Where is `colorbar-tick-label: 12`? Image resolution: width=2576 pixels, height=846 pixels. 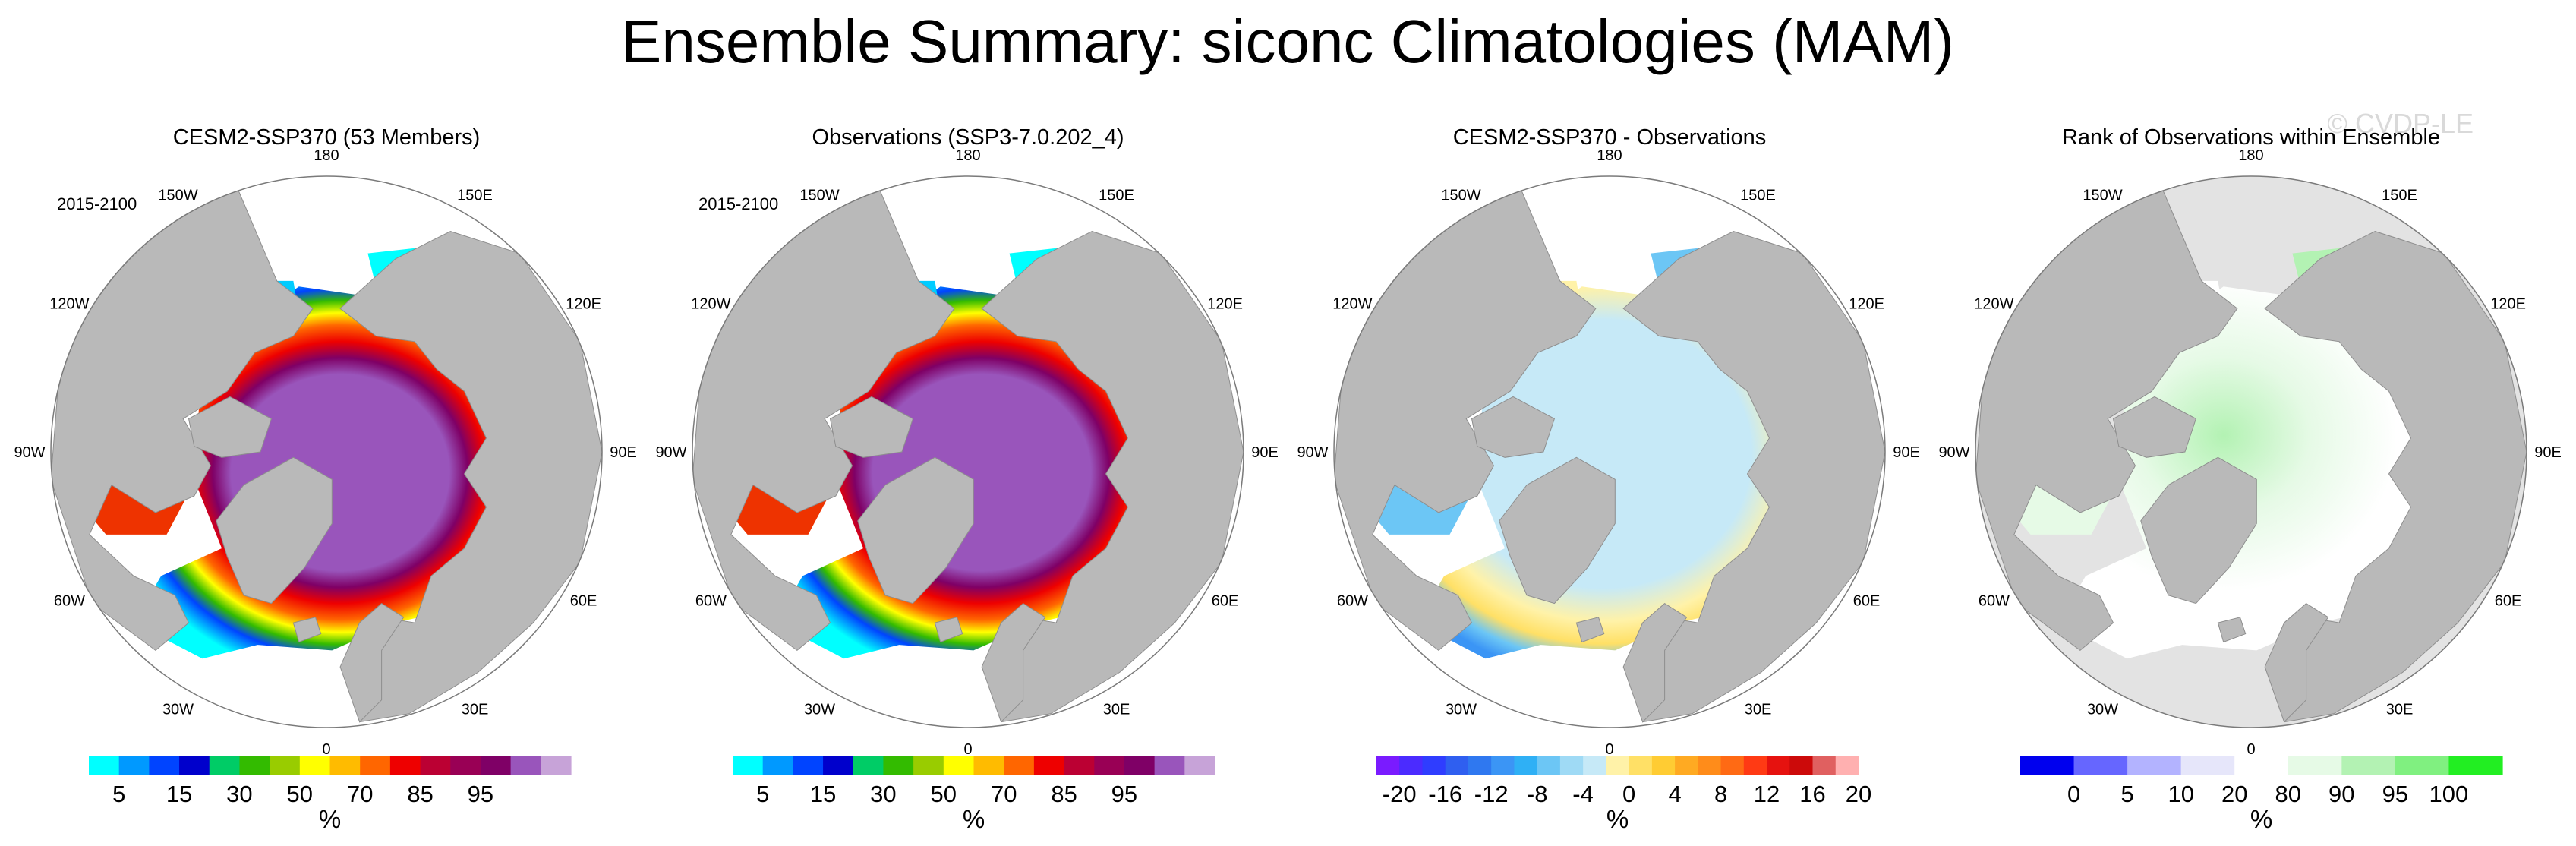
colorbar-tick-label: 12 is located at coordinates (1767, 794).